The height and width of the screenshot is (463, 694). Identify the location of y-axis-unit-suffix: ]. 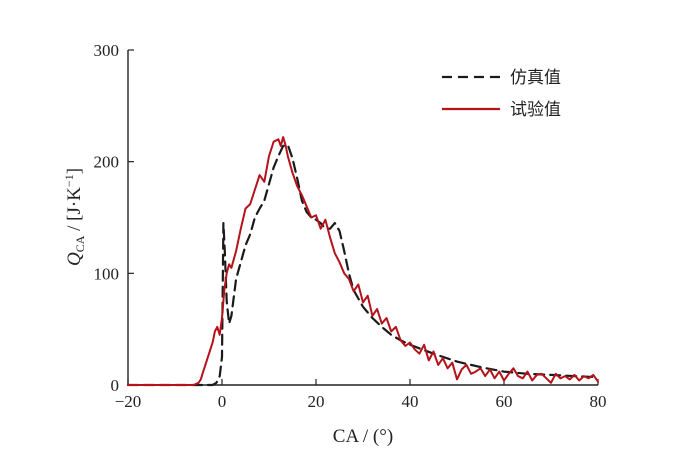
(74, 171).